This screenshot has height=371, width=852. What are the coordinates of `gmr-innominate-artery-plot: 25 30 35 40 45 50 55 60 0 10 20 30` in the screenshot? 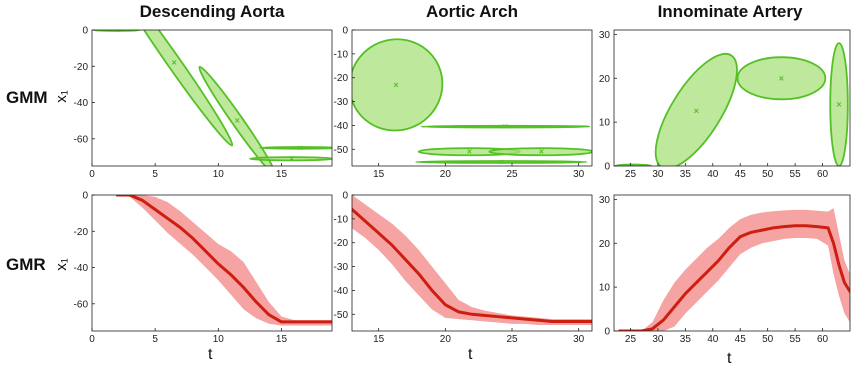 It's located at (725, 269).